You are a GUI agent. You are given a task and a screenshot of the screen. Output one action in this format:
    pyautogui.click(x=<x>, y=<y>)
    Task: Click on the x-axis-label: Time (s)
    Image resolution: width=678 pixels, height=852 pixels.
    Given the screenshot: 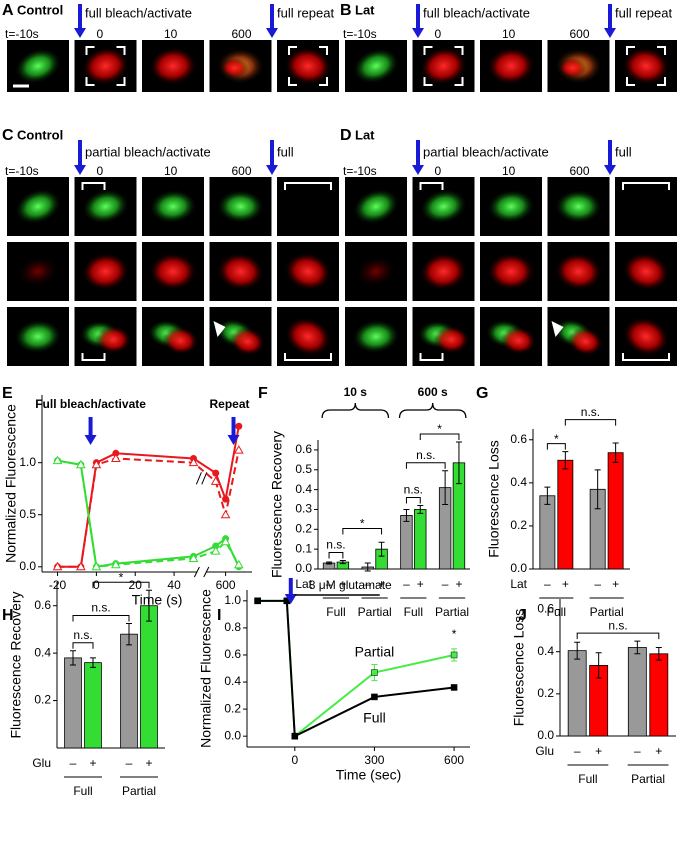 What is the action you would take?
    pyautogui.click(x=157, y=600)
    